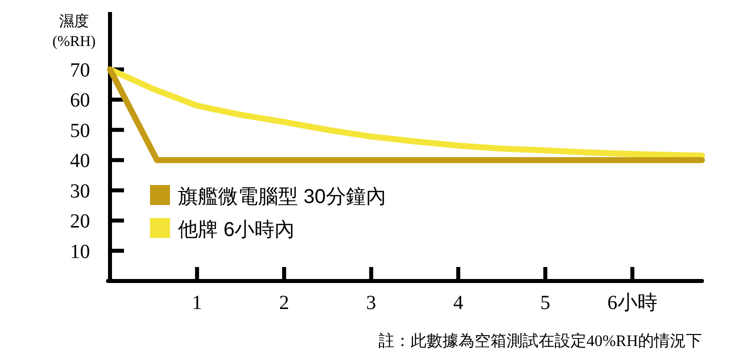 The image size is (751, 354). I want to click on y-axis-title: 濕度 (%RH), so click(74, 31).